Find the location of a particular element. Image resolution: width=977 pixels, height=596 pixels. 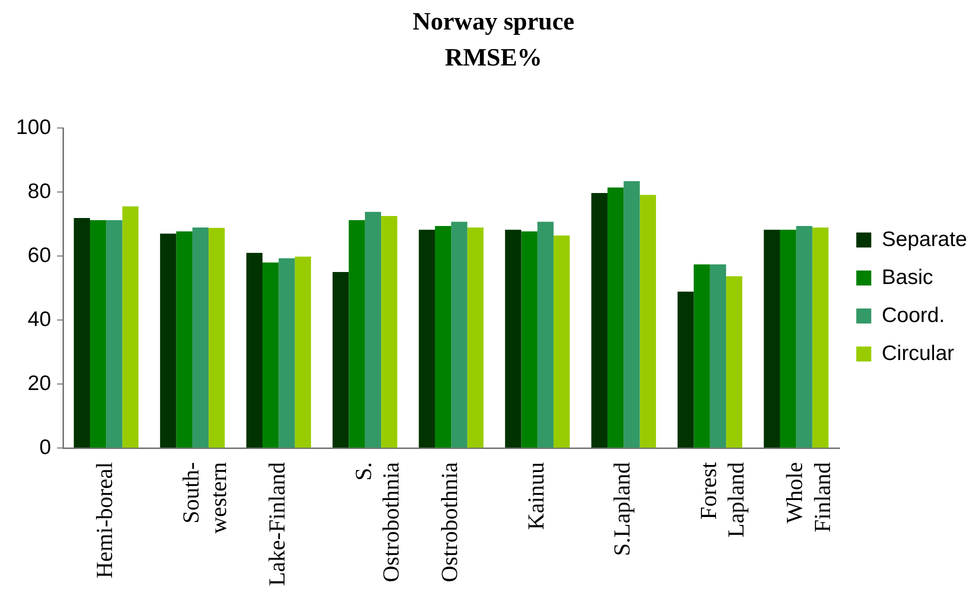

x-tick-label: S.Lapland is located at coordinates (622, 509).